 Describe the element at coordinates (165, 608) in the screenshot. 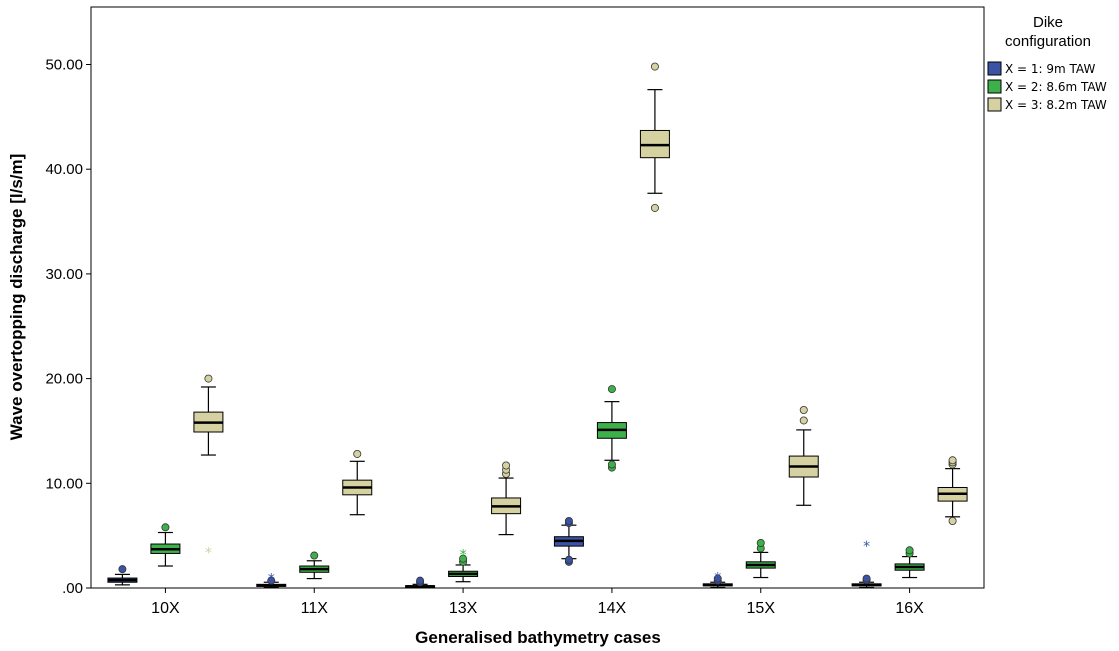

I see `x-tick-label: 10X` at that location.